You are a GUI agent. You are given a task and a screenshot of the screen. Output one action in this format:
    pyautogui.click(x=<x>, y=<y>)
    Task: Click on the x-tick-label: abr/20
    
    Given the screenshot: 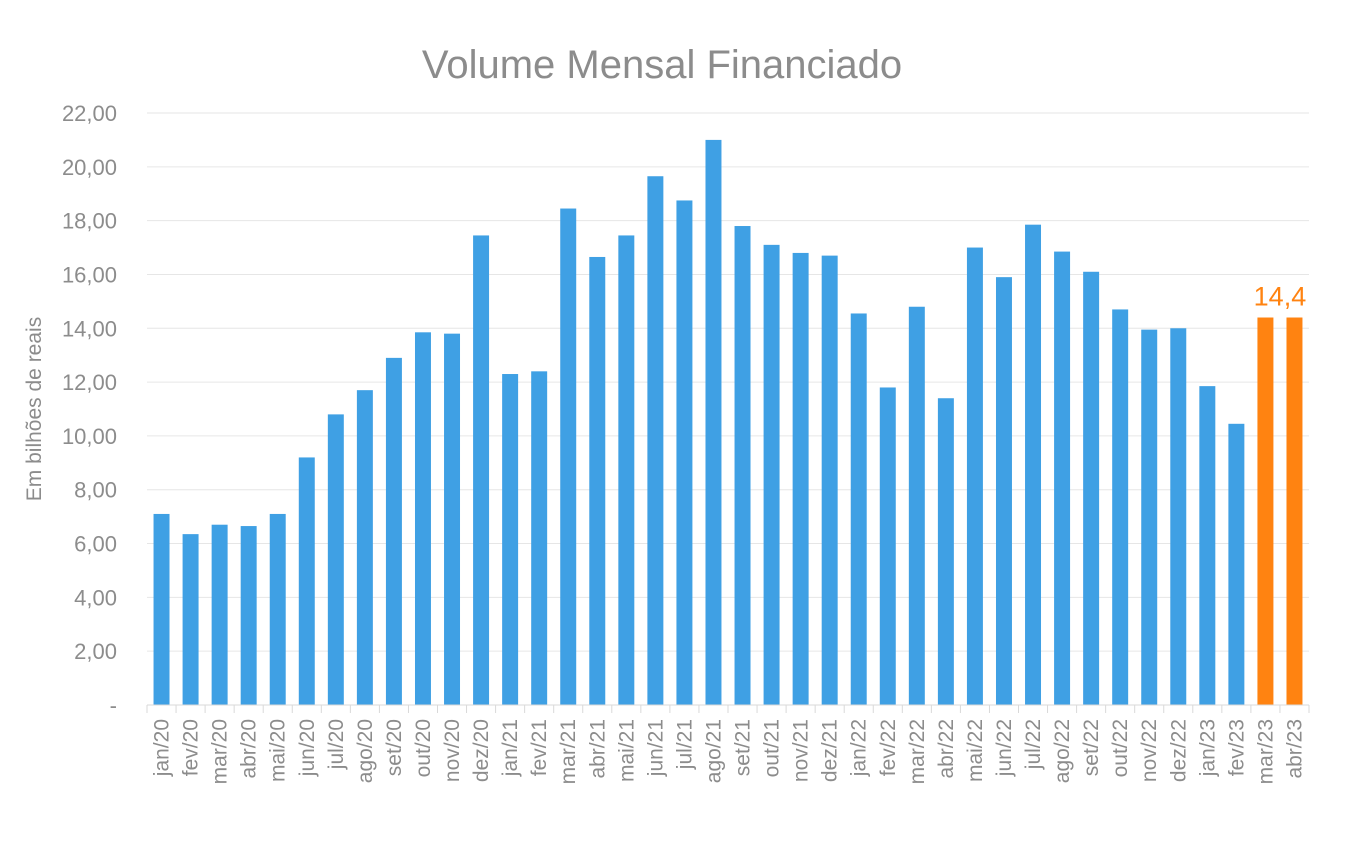 What is the action you would take?
    pyautogui.click(x=249, y=749)
    